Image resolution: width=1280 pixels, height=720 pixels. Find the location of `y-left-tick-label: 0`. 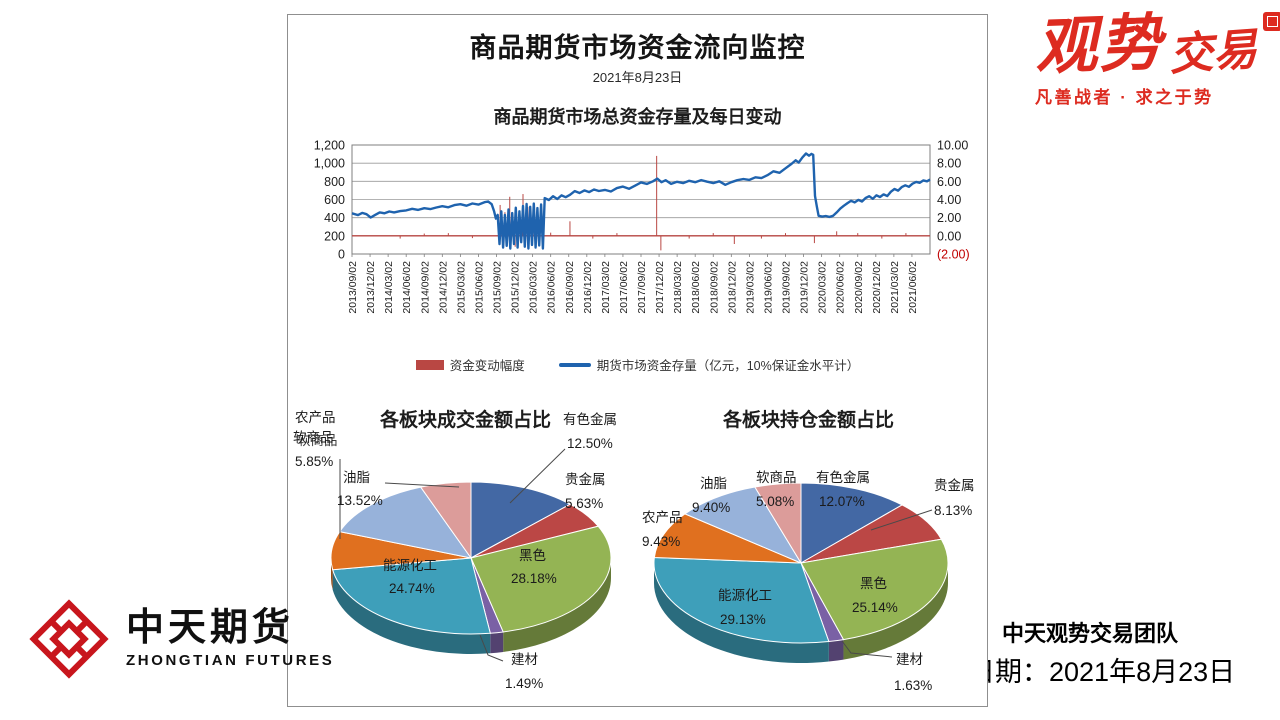

y-left-tick-label: 0 is located at coordinates (341, 255).